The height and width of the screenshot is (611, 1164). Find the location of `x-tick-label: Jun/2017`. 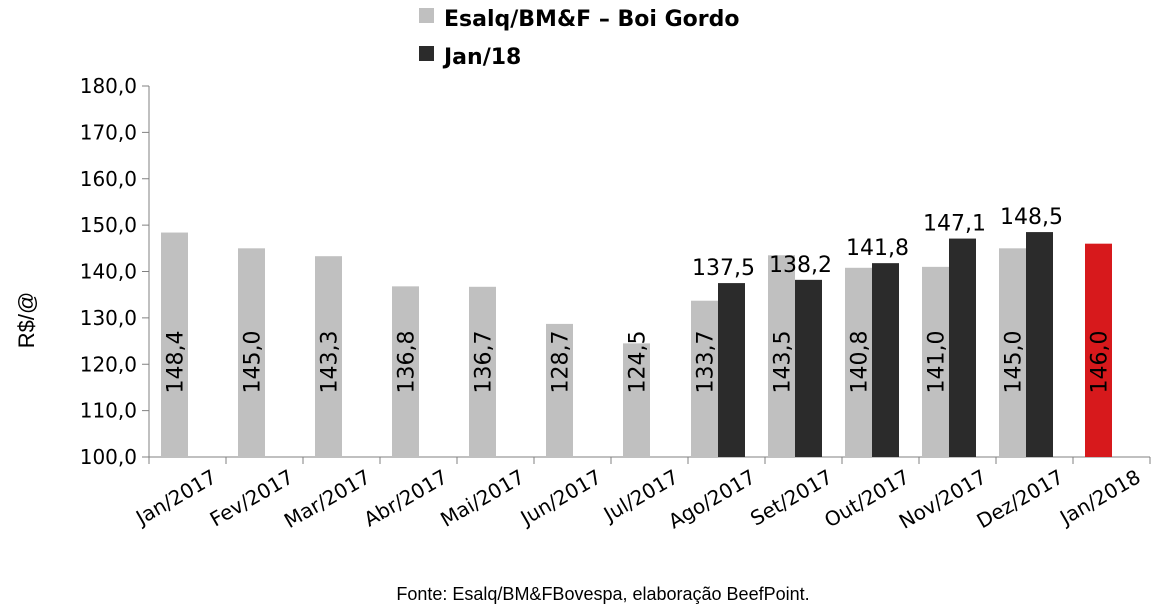

x-tick-label: Jun/2017 is located at coordinates (560, 498).